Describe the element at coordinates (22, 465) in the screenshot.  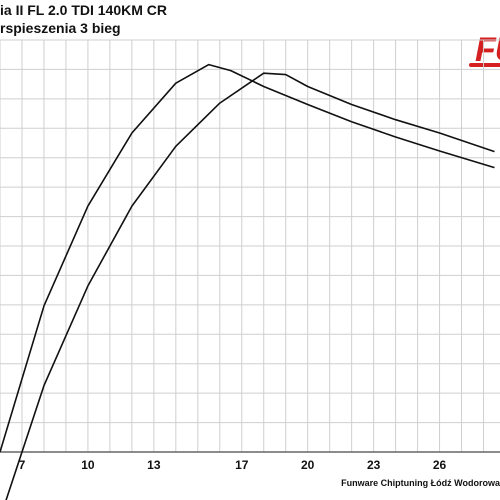
I see `x-tick-label: 7` at that location.